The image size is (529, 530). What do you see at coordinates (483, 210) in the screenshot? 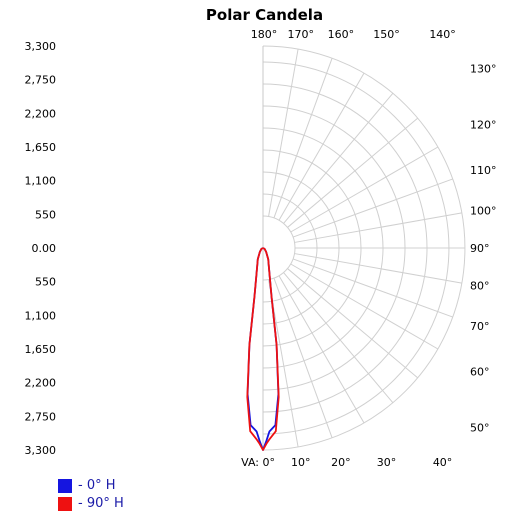
I see `angle-label-8: 100°` at bounding box center [483, 210].